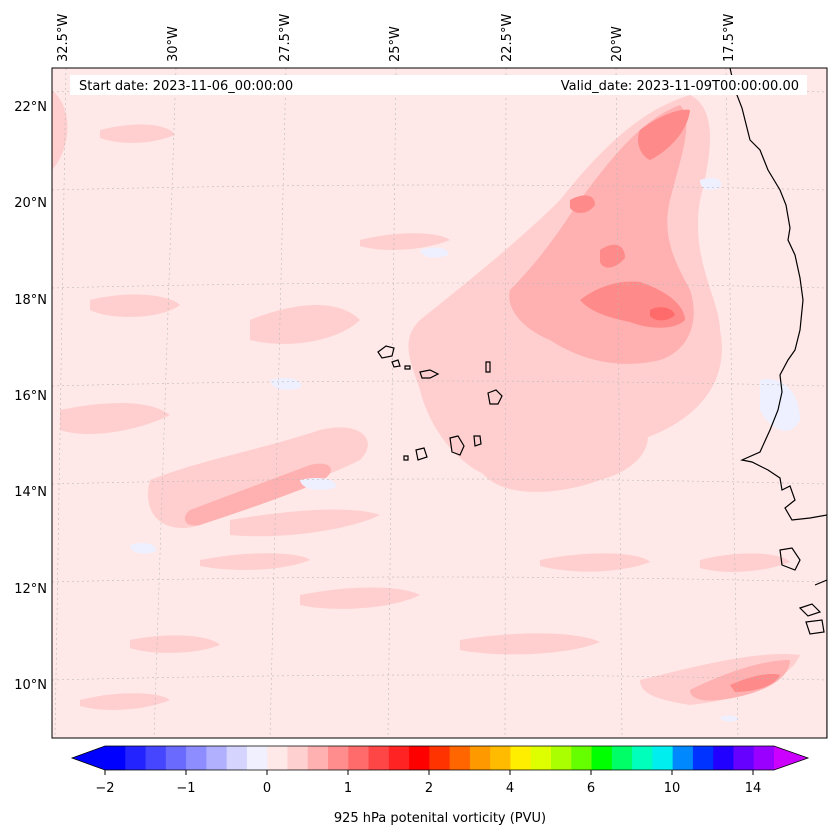 This screenshot has height=836, width=837. I want to click on african-coastline, so click(778, 403).